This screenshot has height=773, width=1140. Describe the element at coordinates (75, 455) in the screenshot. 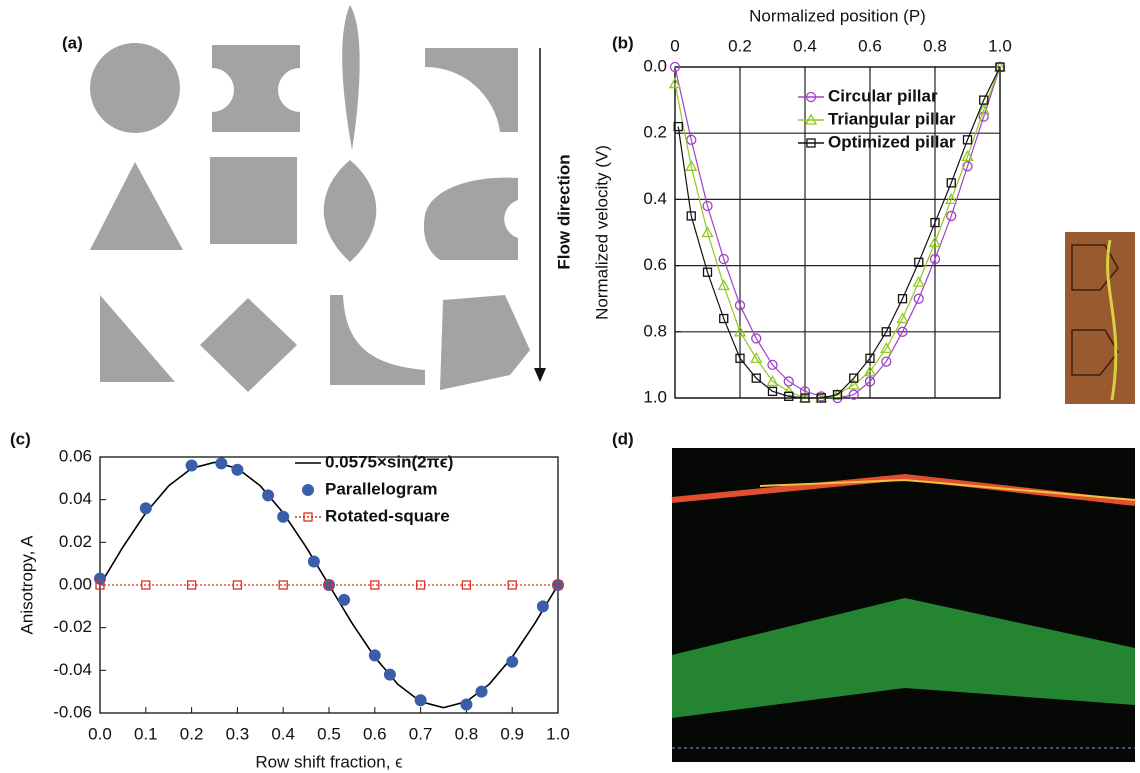

I see `y-tick-label: 0.06` at that location.